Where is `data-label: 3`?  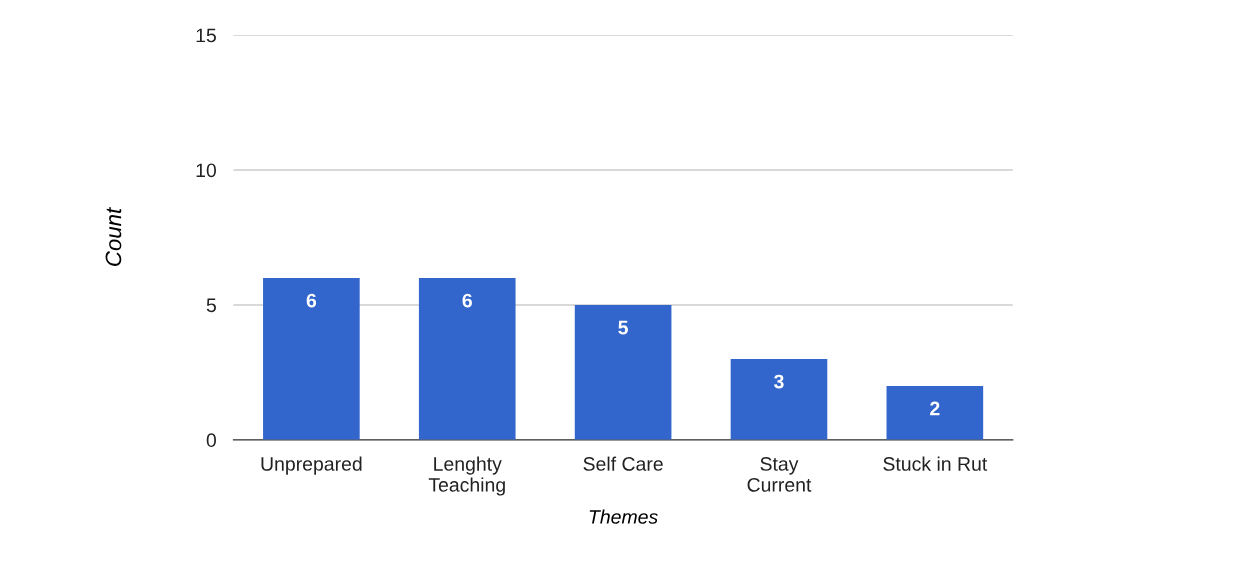 data-label: 3 is located at coordinates (779, 381).